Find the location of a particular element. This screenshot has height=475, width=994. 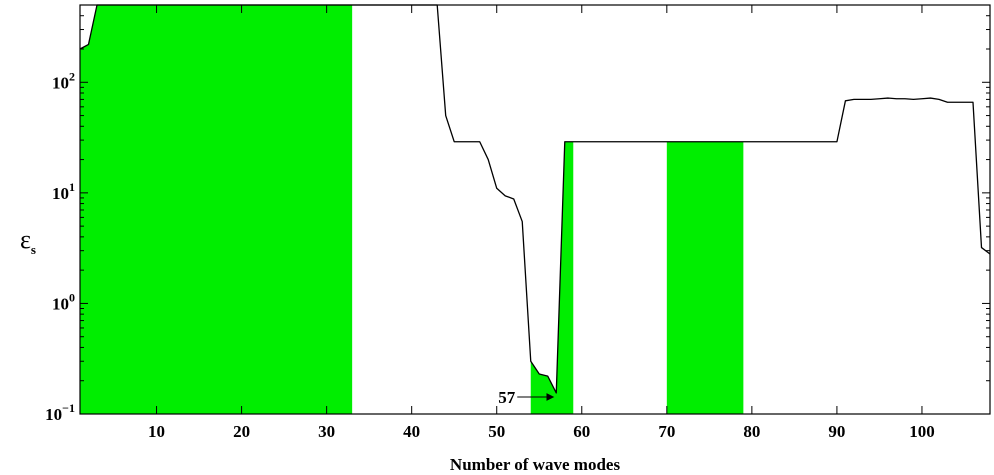

x-tick-label: 50 is located at coordinates (496, 431).